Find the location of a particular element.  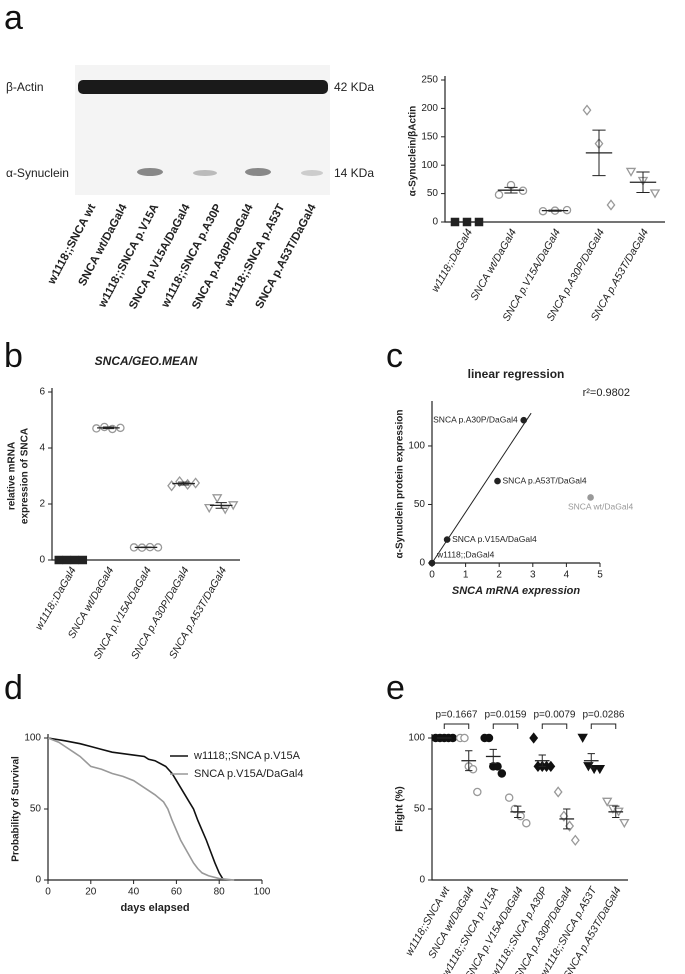

panel-label: c is located at coordinates (394, 356).